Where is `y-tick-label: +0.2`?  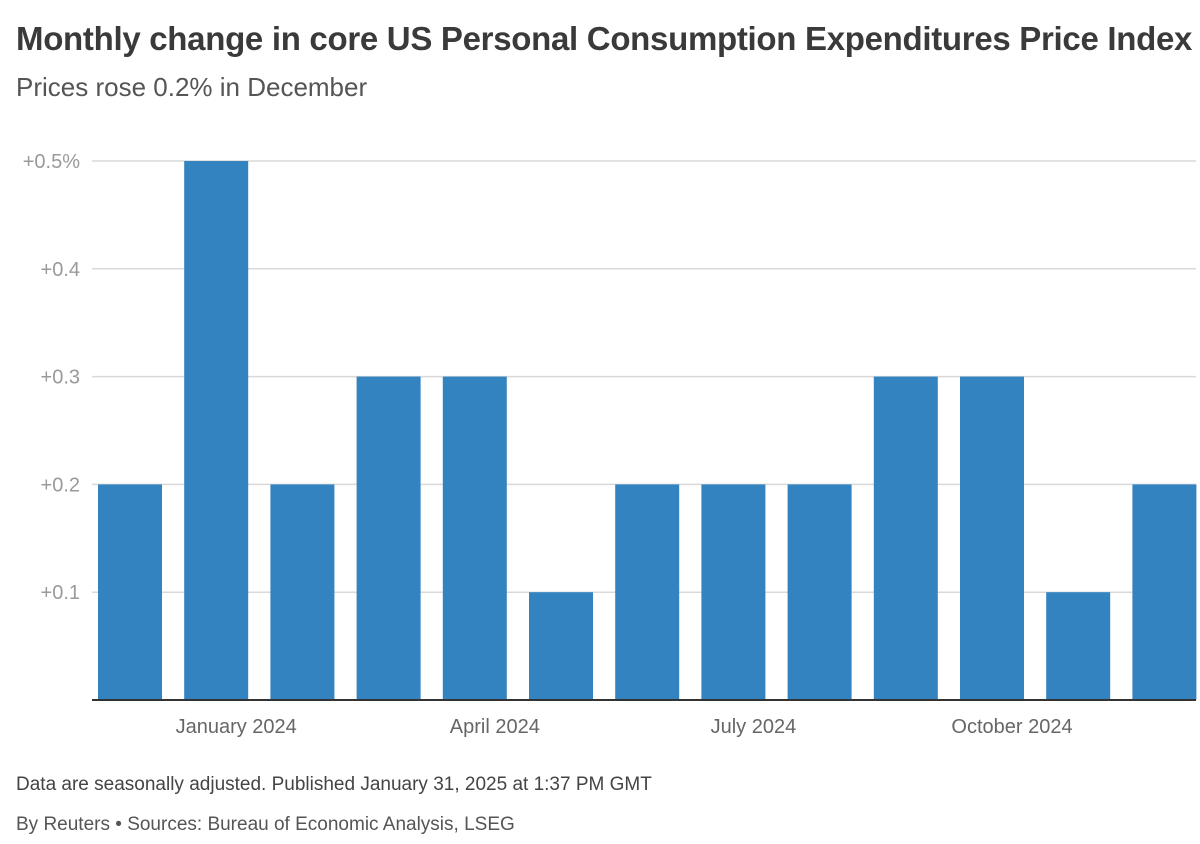 y-tick-label: +0.2 is located at coordinates (60, 485).